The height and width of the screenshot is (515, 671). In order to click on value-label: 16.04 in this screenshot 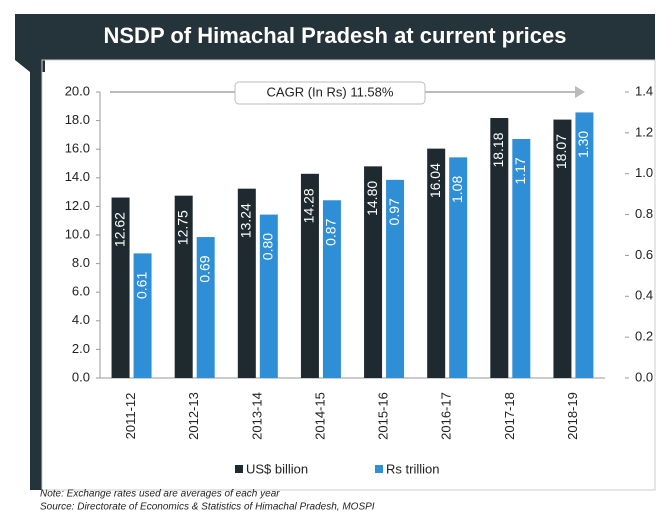, I will do `click(435, 180)`.